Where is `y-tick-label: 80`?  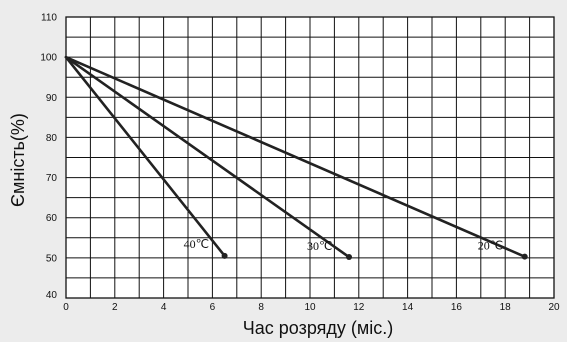 y-tick-label: 80 is located at coordinates (52, 138).